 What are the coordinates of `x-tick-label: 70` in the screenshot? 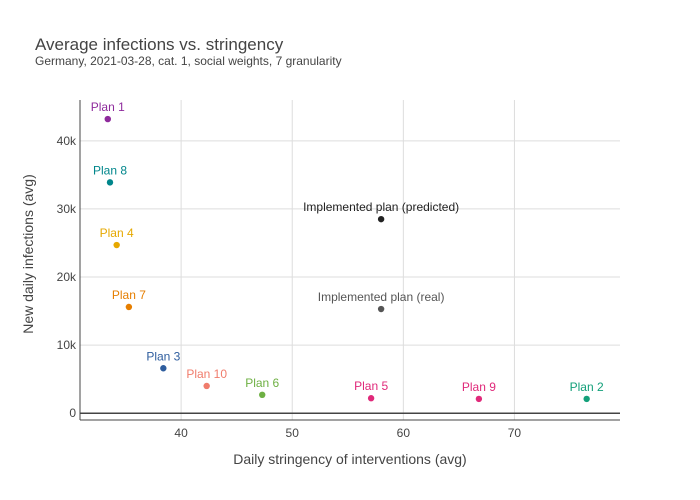 It's located at (515, 433).